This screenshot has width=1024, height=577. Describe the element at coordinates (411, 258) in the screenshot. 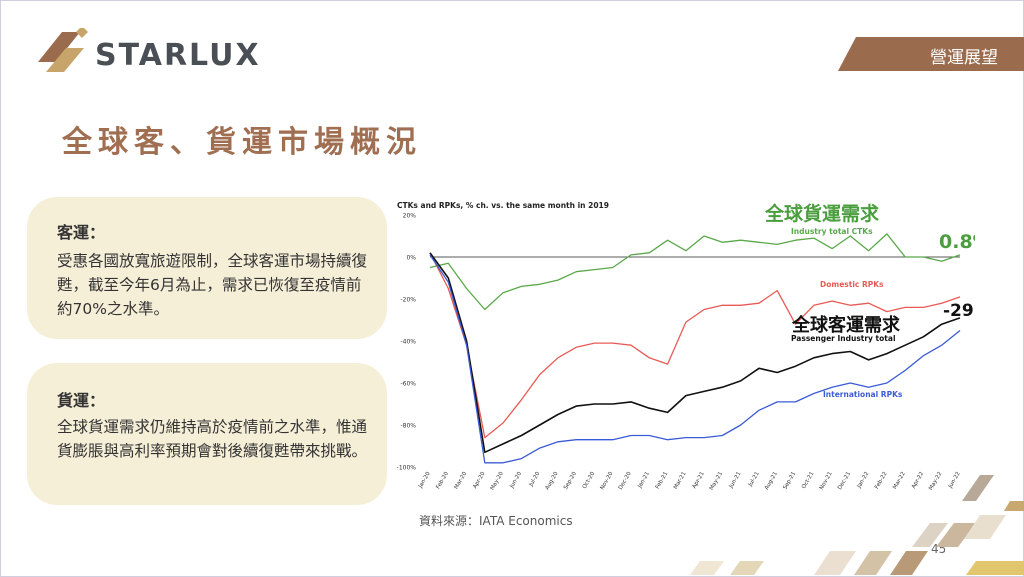

I see `y-tick-label: 0%` at that location.